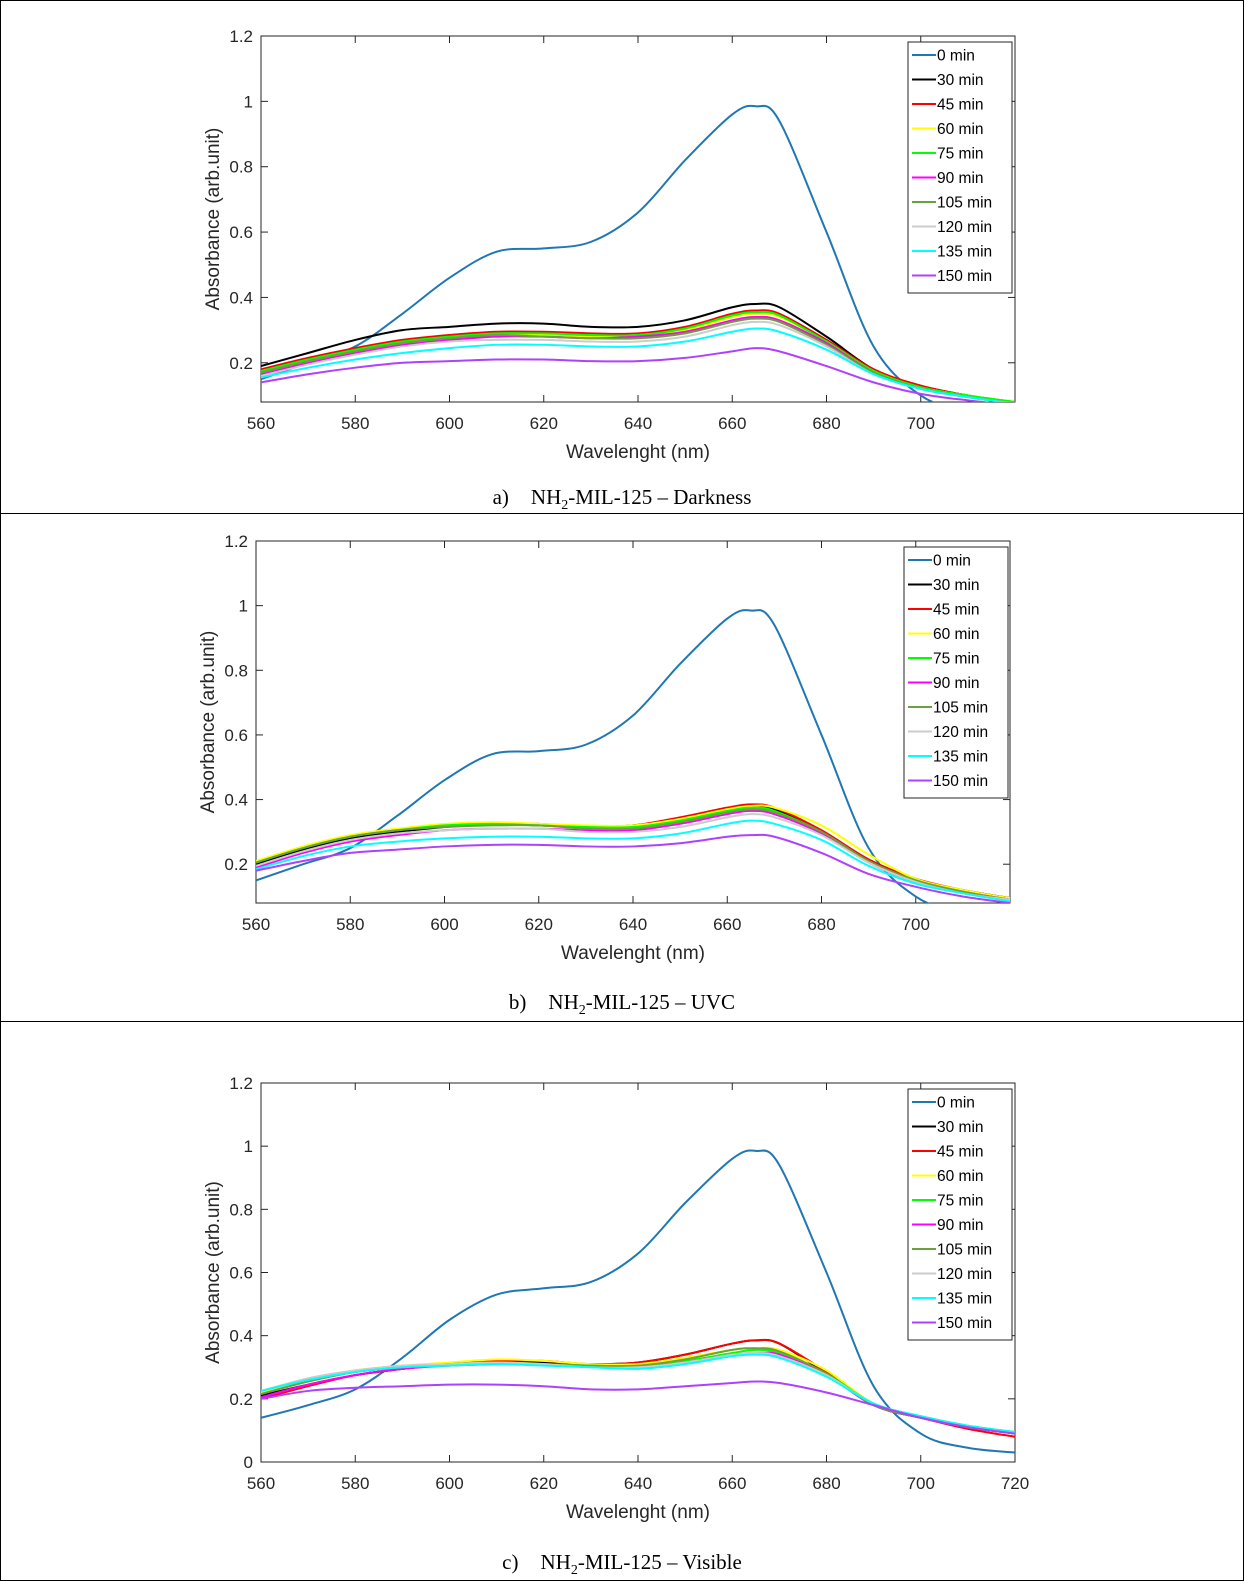 The width and height of the screenshot is (1244, 1581). I want to click on axes-box, so click(638, 1272).